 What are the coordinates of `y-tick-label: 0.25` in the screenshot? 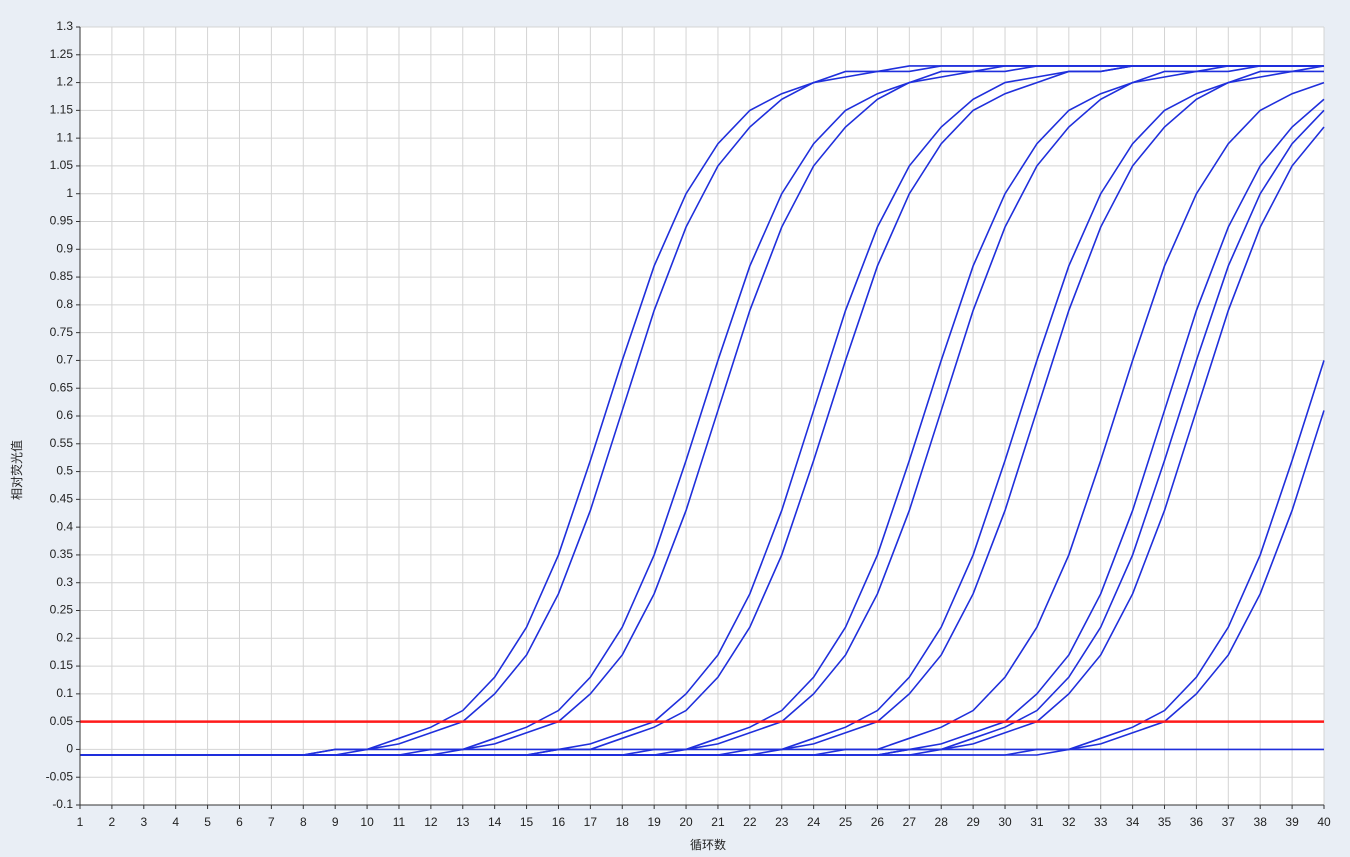 It's located at (62, 610).